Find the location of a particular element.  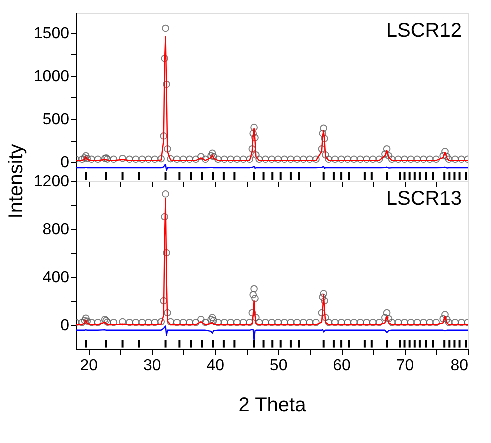

x-tick-label: 50 is located at coordinates (279, 366).